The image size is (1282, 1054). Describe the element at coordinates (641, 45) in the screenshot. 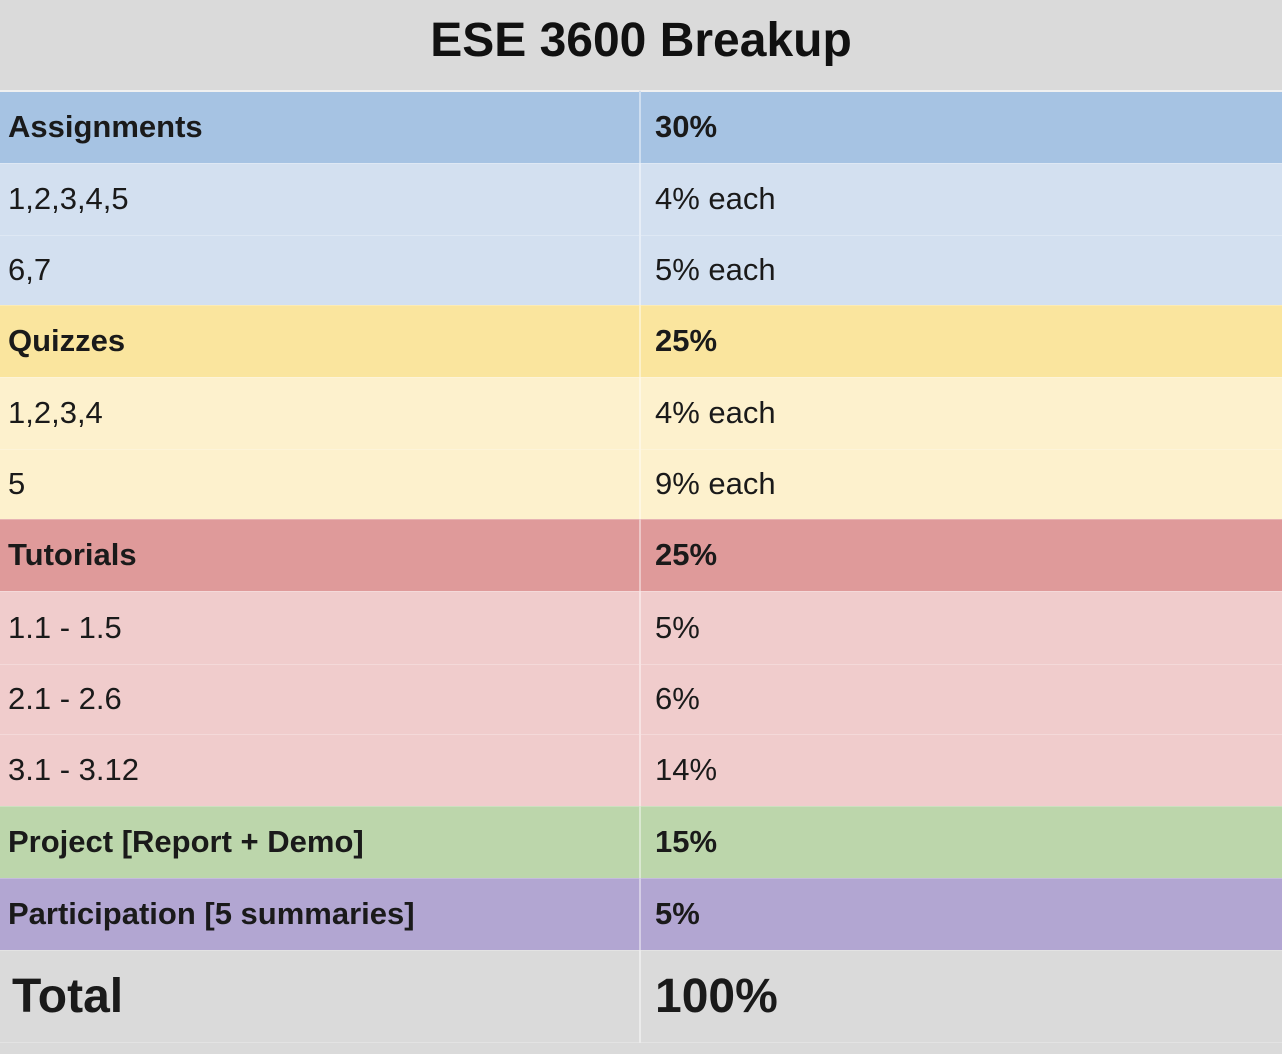

I see `page-title: ESE 3600 Breakup` at that location.